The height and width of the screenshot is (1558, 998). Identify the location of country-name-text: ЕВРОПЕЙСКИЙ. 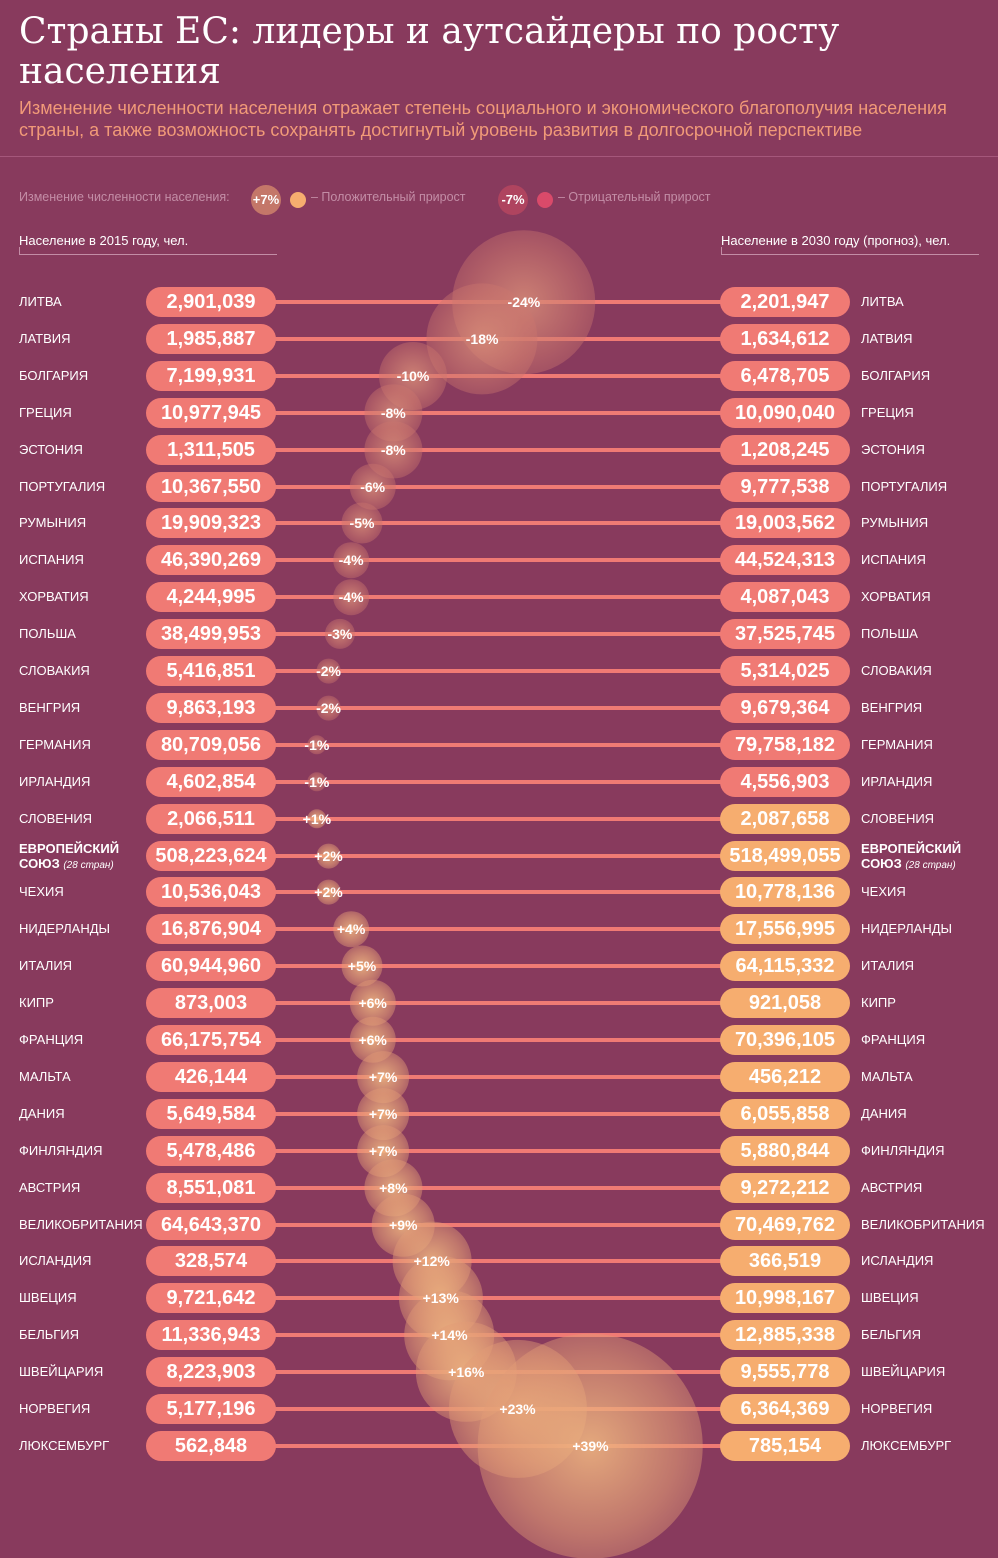
(911, 848).